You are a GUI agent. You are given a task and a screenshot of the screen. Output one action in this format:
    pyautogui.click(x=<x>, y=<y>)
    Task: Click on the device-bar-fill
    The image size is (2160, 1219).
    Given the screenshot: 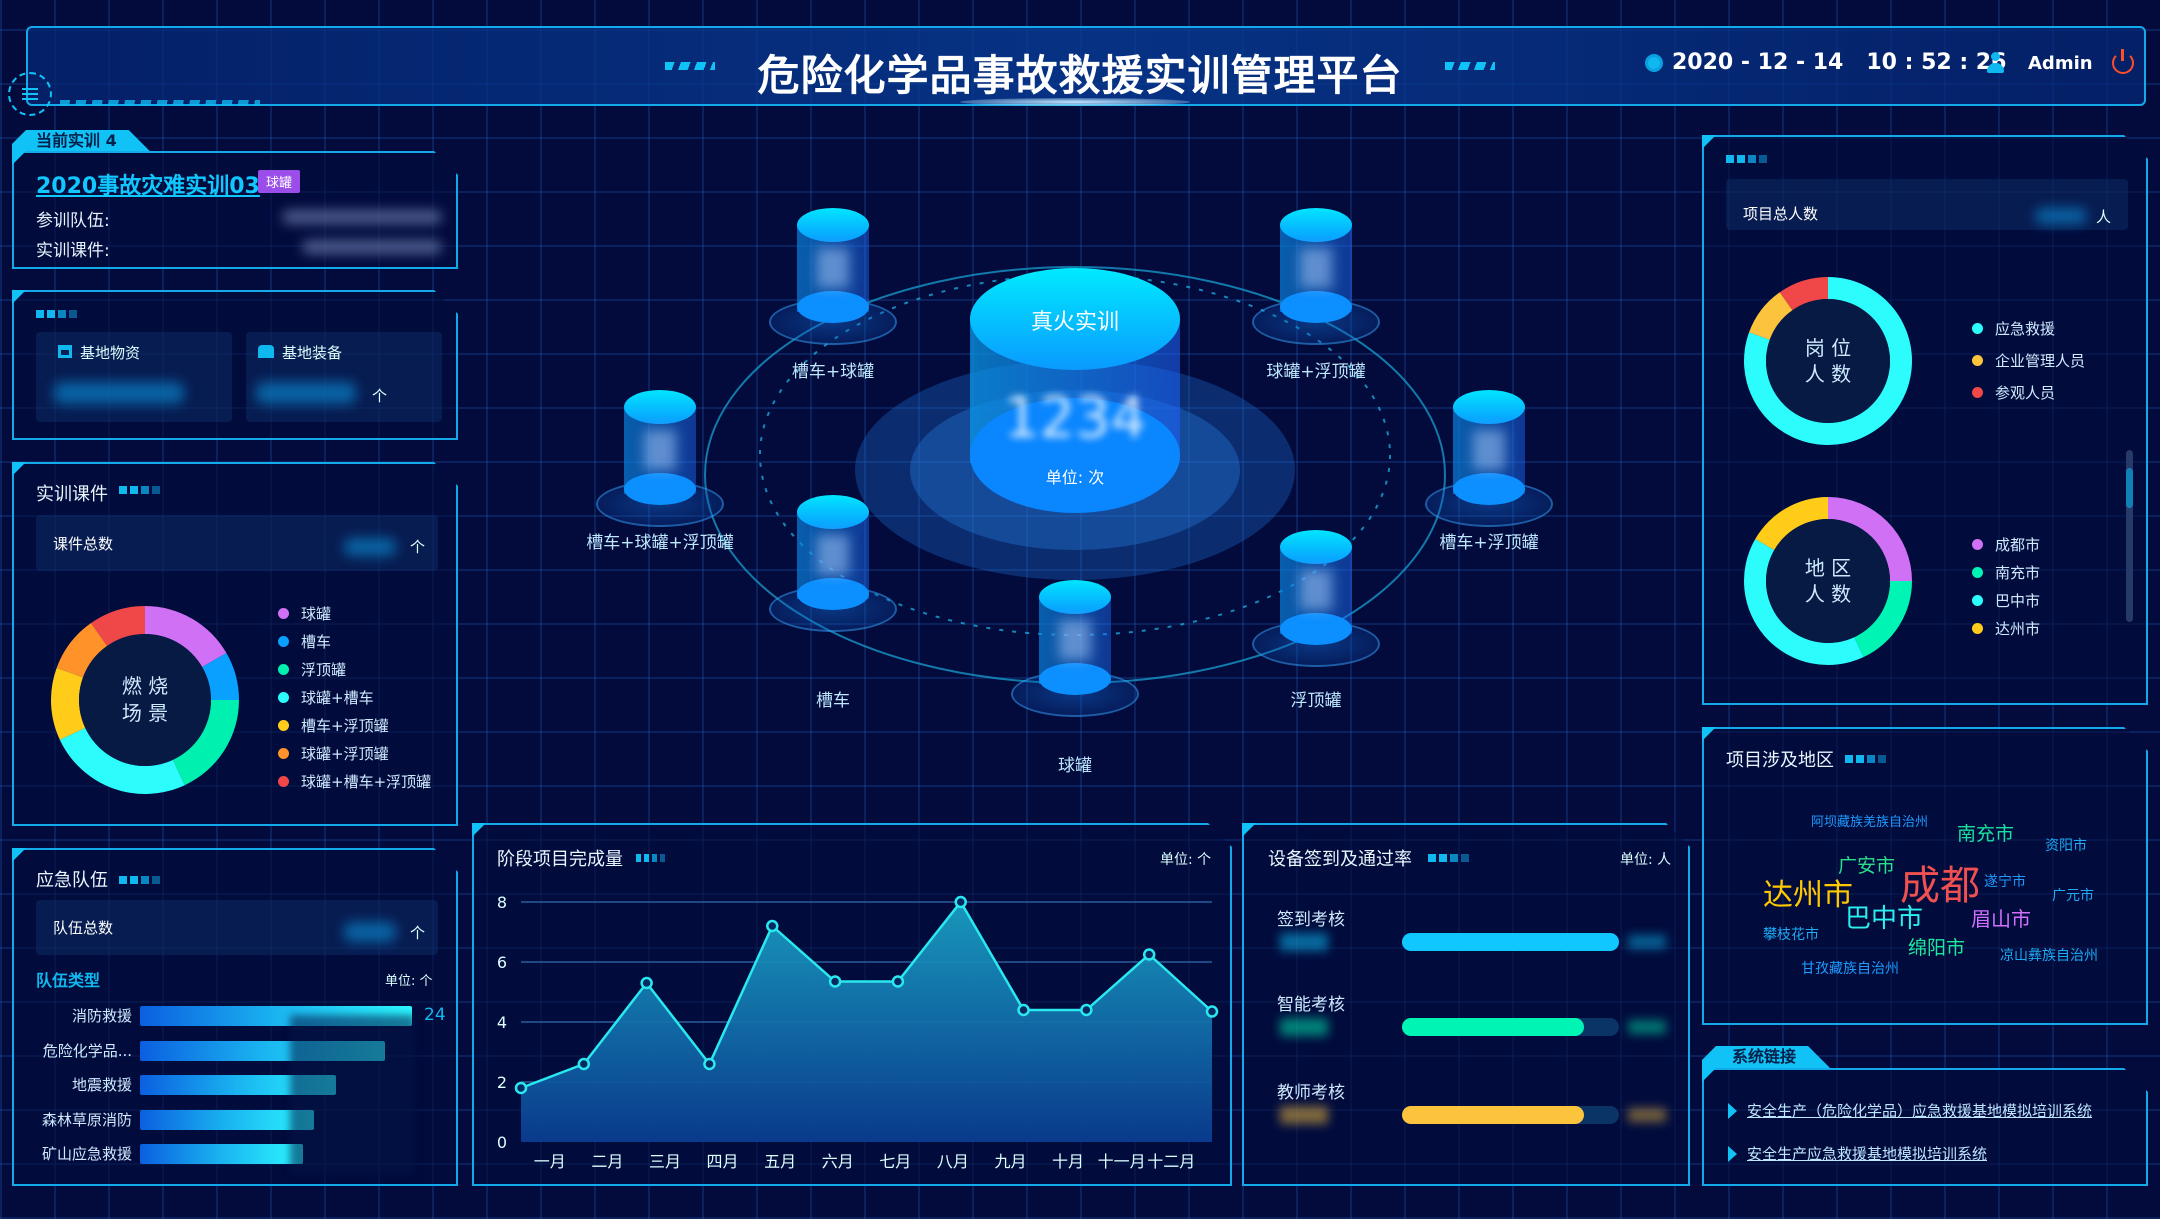 What is the action you would take?
    pyautogui.click(x=1493, y=1027)
    